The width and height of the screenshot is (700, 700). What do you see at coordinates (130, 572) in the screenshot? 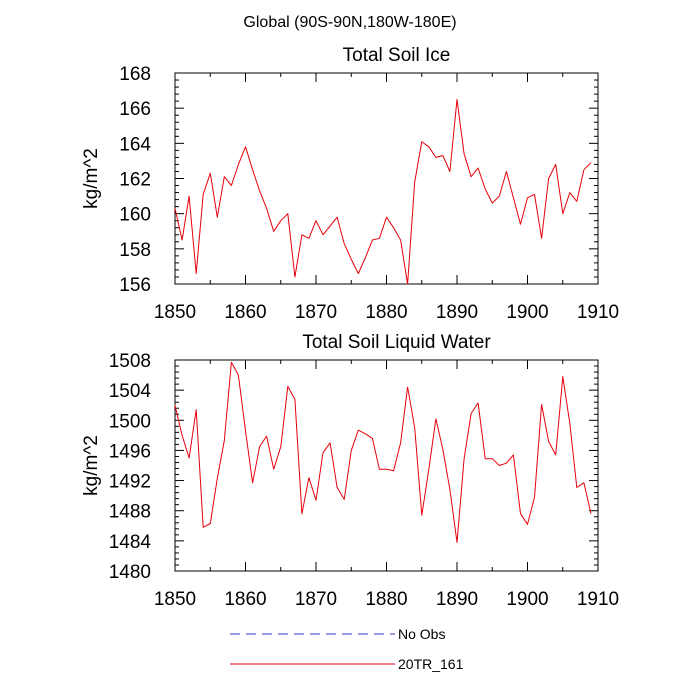
I see `y-tick-label: 1480` at bounding box center [130, 572].